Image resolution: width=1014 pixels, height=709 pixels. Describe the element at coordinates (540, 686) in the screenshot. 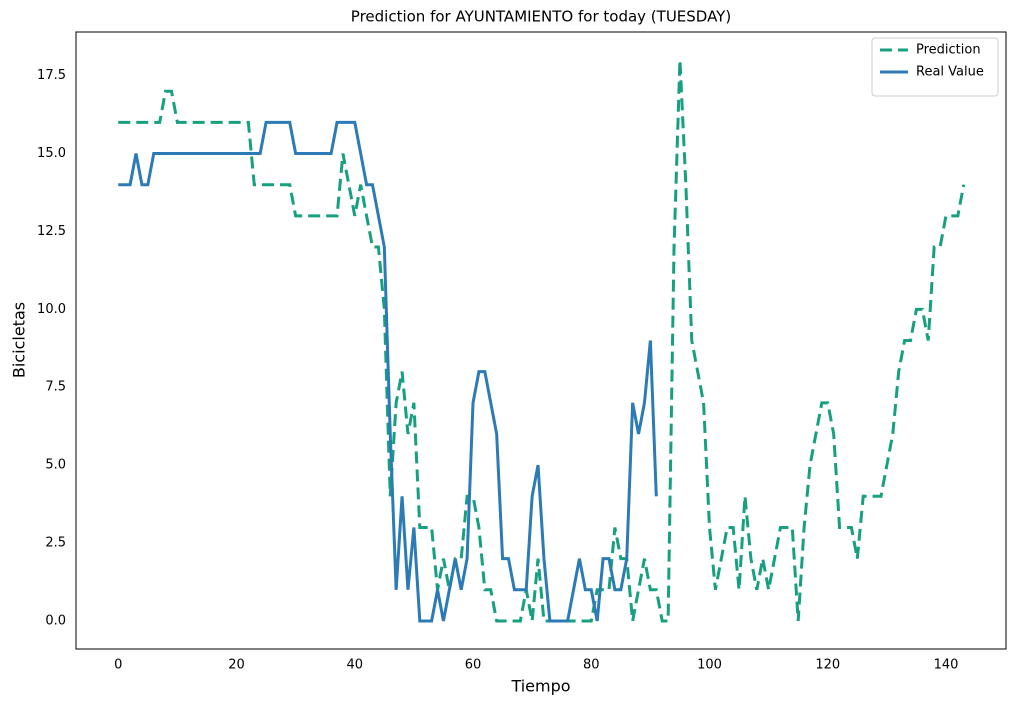

I see `x-axis-label: Tiempo` at that location.